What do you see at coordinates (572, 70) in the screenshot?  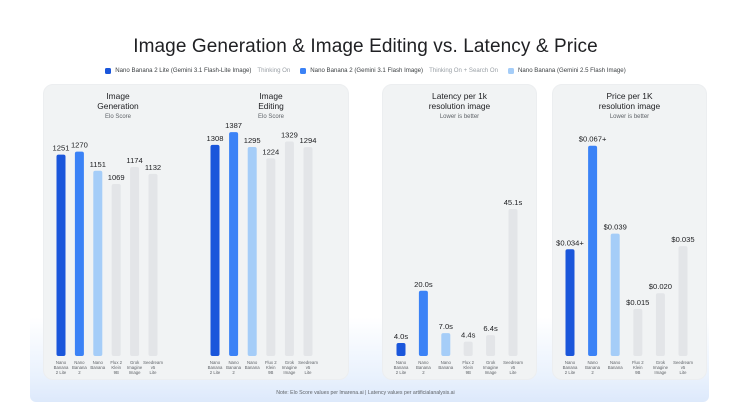 I see `legend-label: Nano Banana (Gemini 2.5 Flash Image)` at bounding box center [572, 70].